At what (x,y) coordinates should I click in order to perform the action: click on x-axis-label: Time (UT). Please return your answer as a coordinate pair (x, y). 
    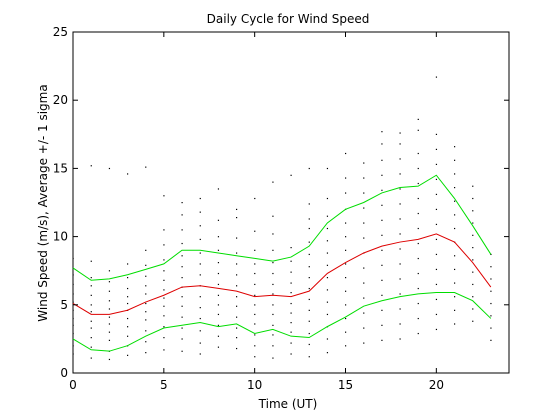
    Looking at the image, I should click on (288, 404).